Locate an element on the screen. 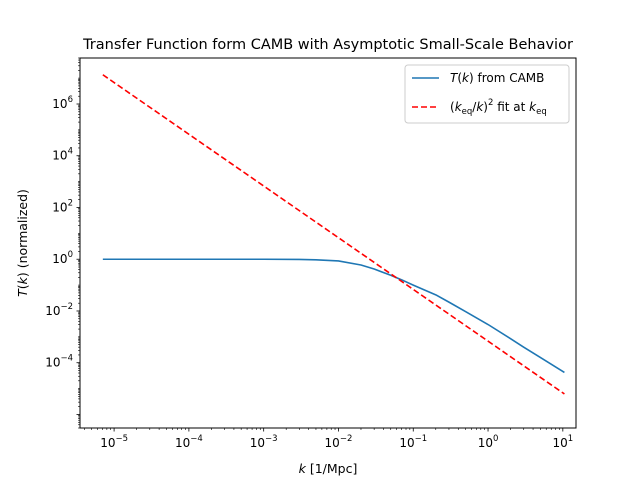 The image size is (640, 480). x-tick-label: 10¹ is located at coordinates (562, 442).